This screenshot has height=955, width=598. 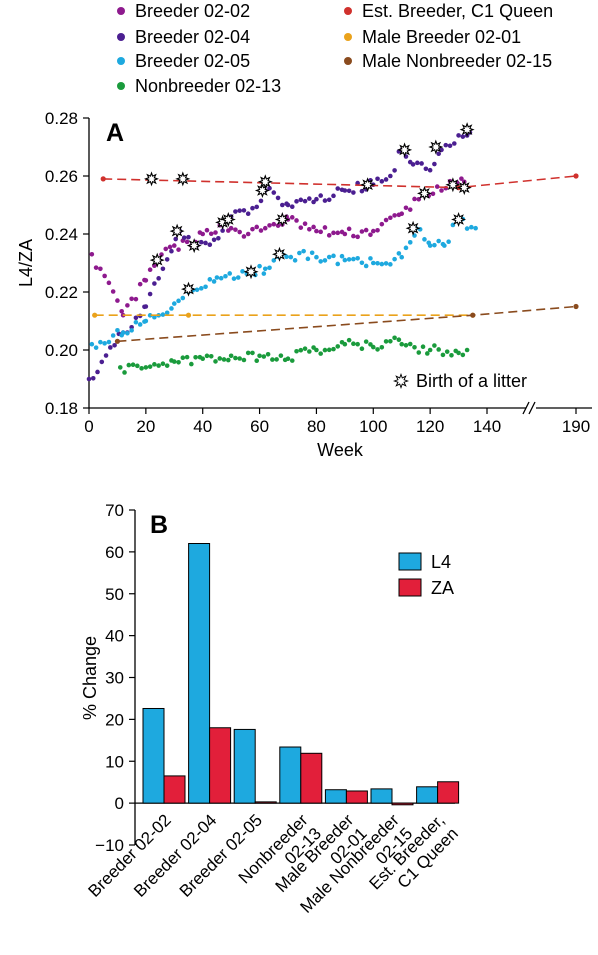 I want to click on y-tick-label: 50, so click(x=114, y=594).